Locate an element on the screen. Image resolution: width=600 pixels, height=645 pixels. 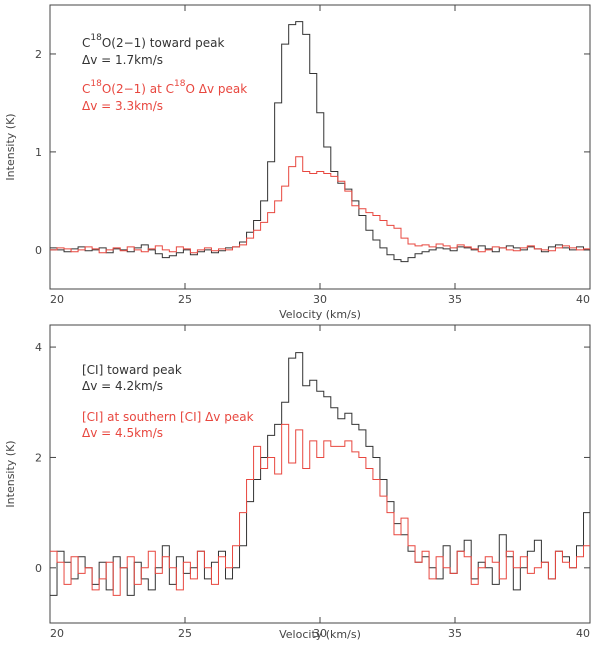
panel-bottom-xtick-label-40: 40 is located at coordinates (583, 633).